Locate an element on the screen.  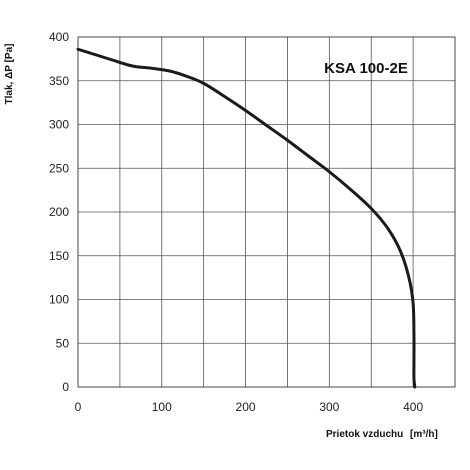
y-tick-label: 100 is located at coordinates (59, 300).